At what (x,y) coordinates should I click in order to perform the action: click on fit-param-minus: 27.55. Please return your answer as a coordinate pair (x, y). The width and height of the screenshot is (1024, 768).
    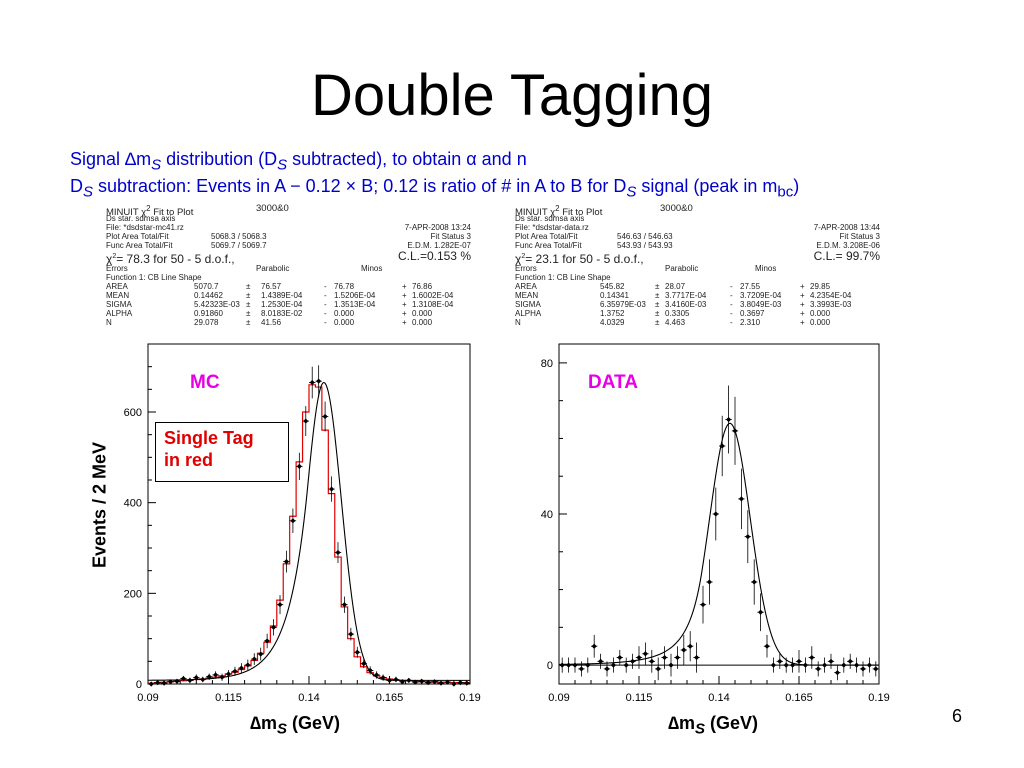
    Looking at the image, I should click on (750, 286).